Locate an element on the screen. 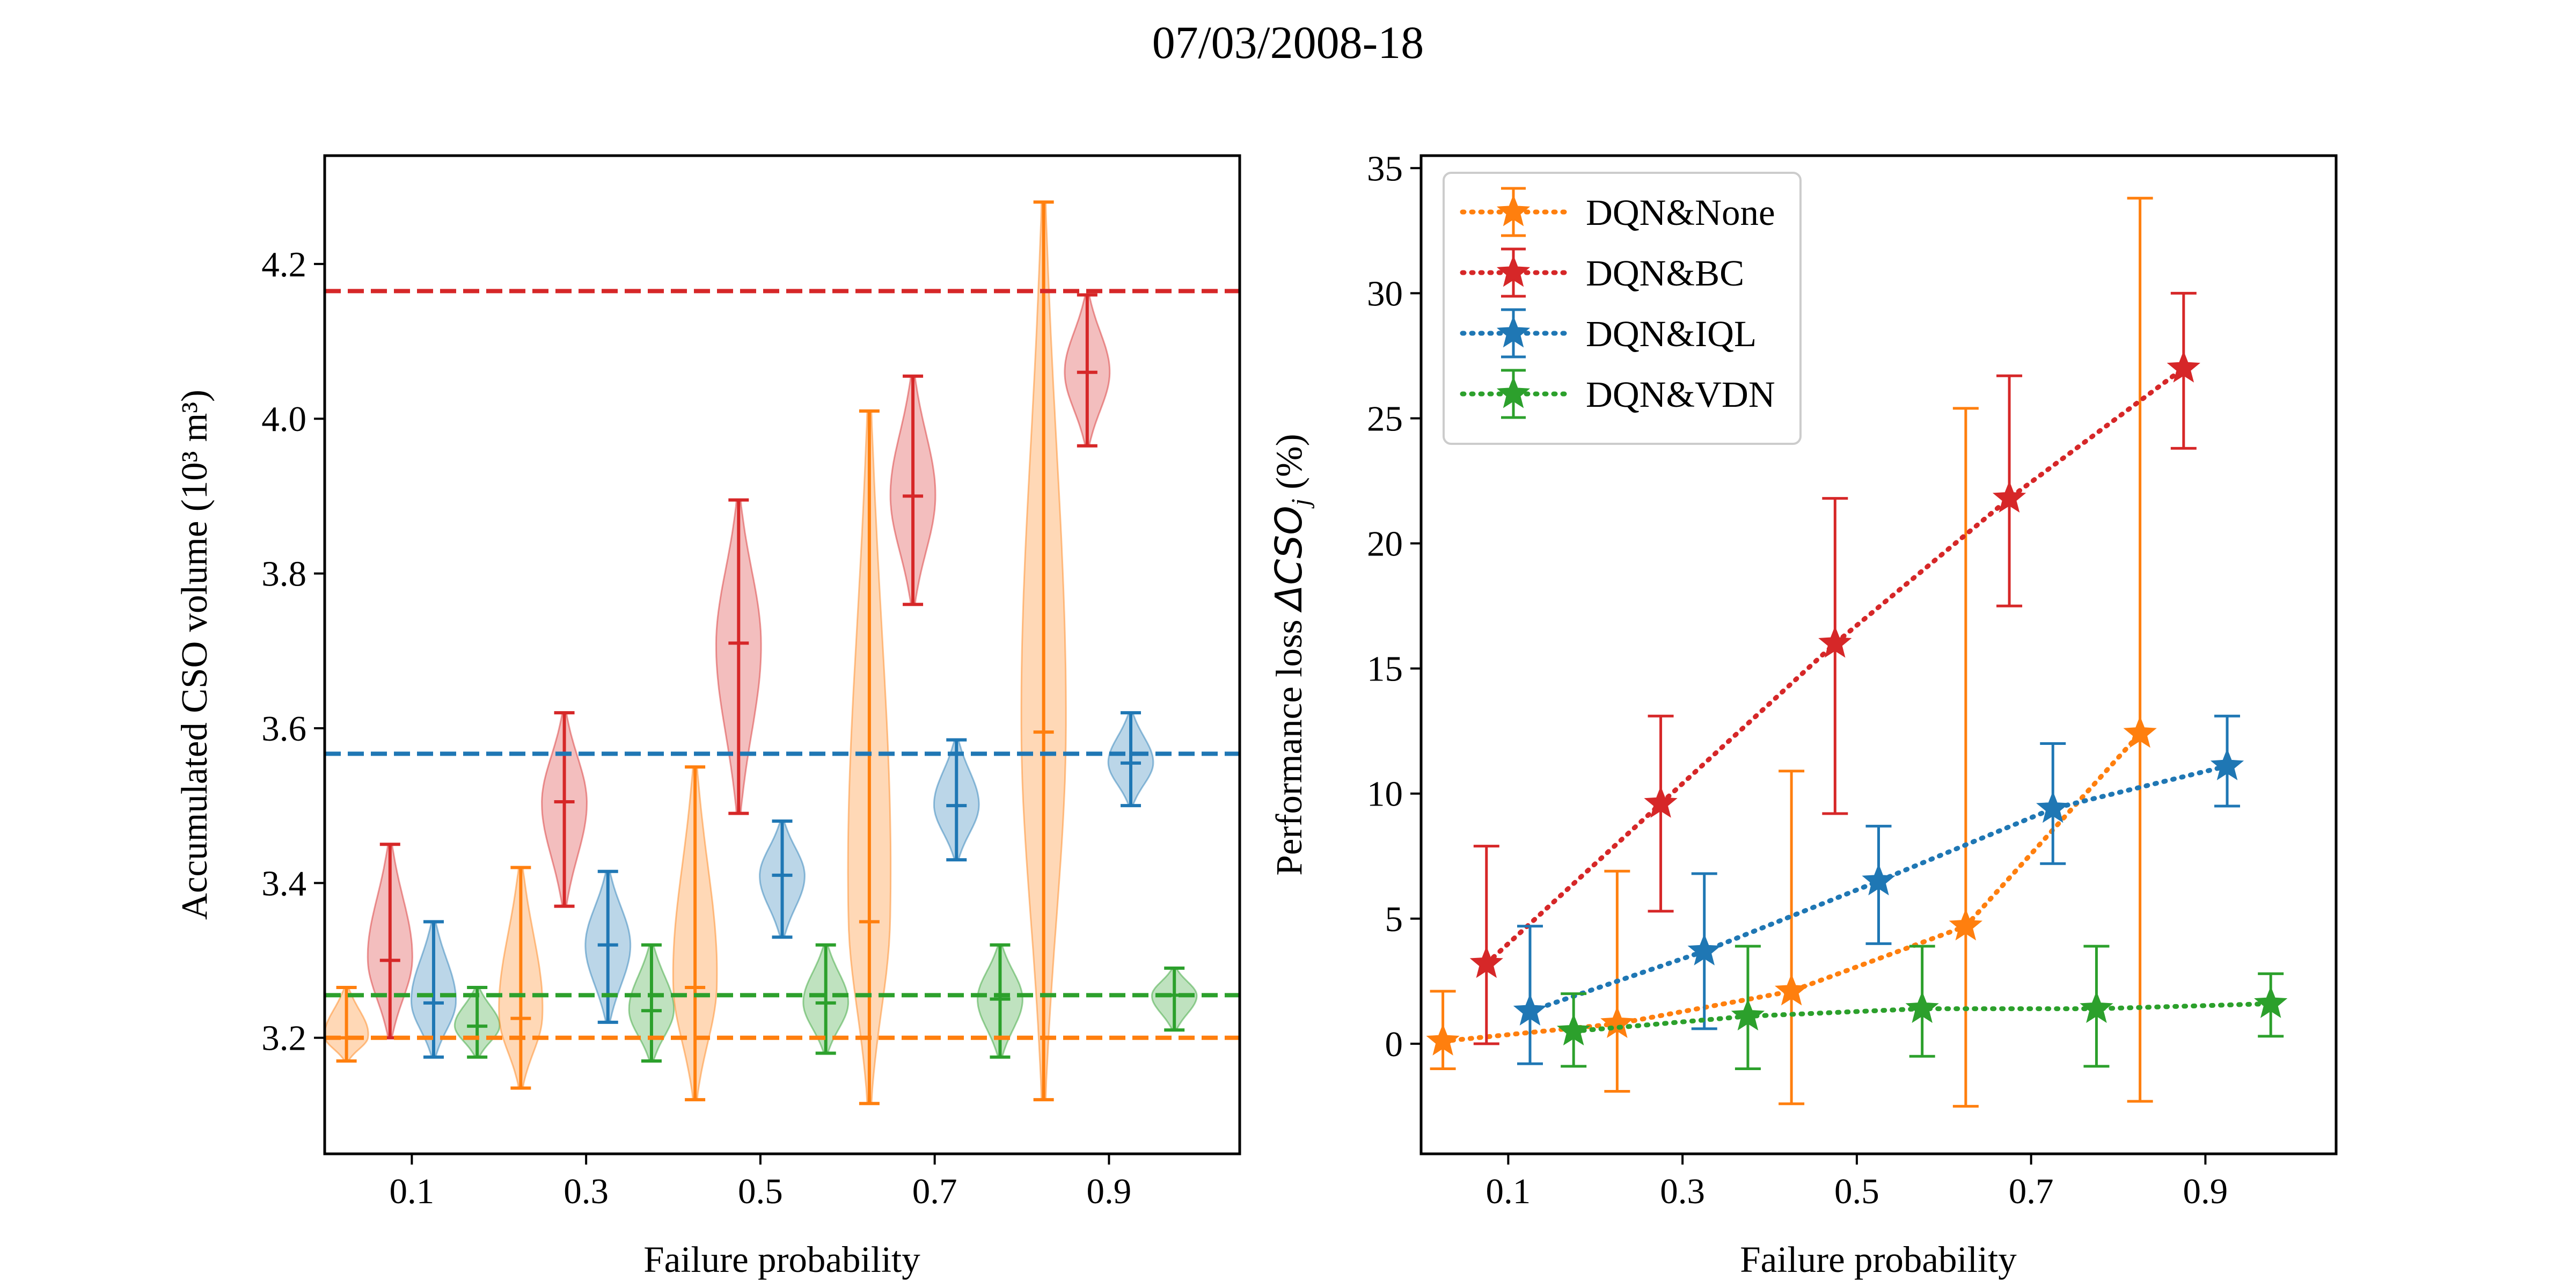  legend-star-dqn-vdn is located at coordinates (1513, 392).